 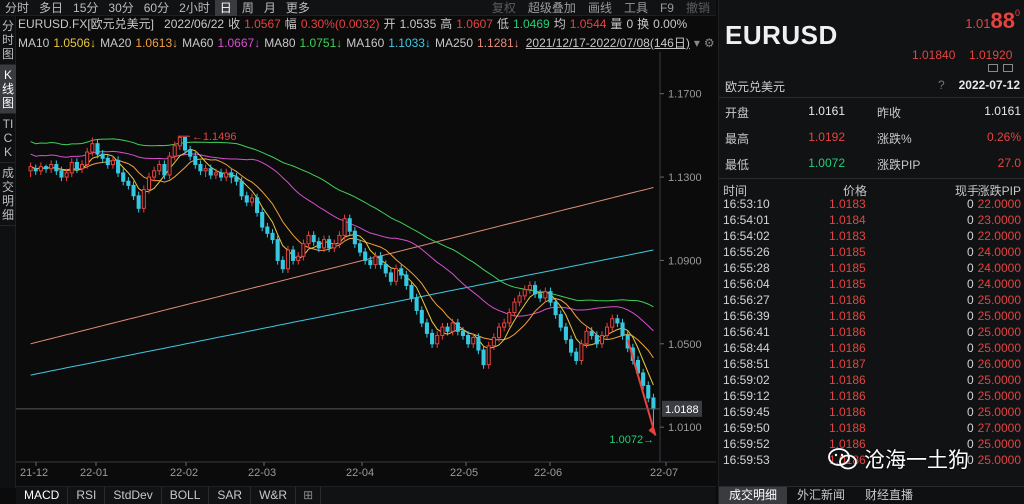 I want to click on period-duori: 多日, so click(x=51, y=7).